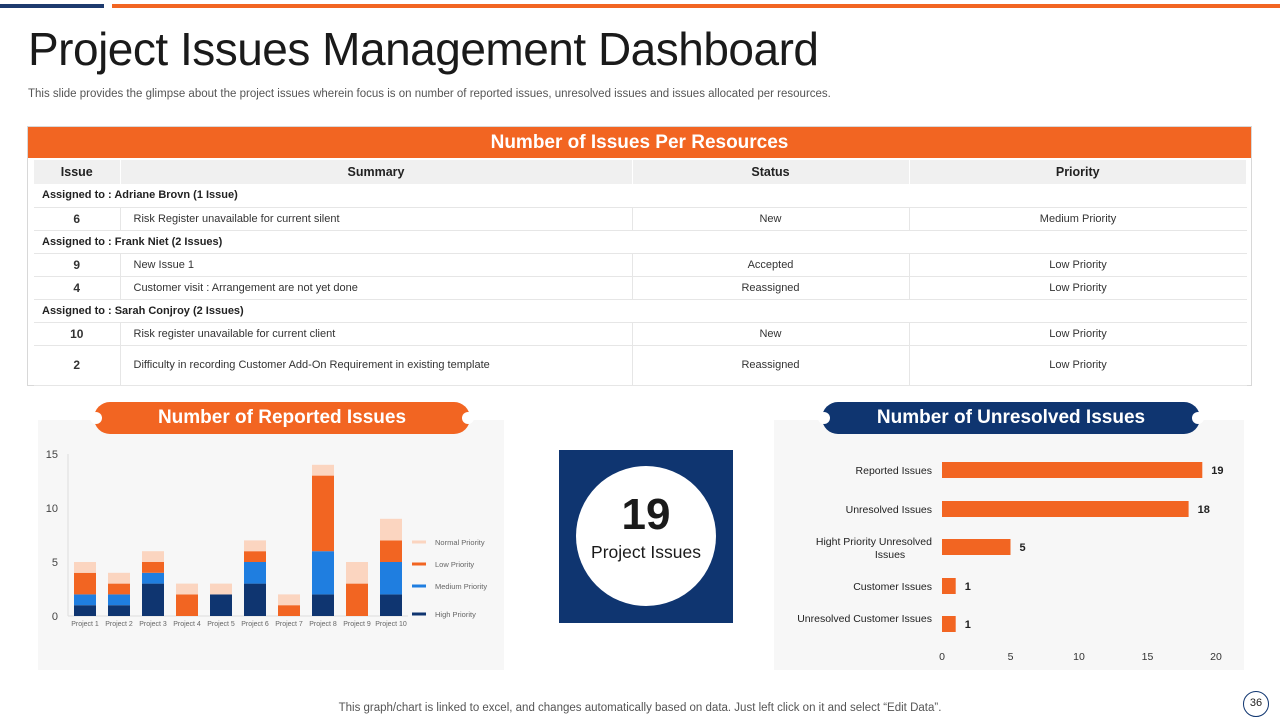  I want to click on category-label: Customer Issues, so click(892, 587).